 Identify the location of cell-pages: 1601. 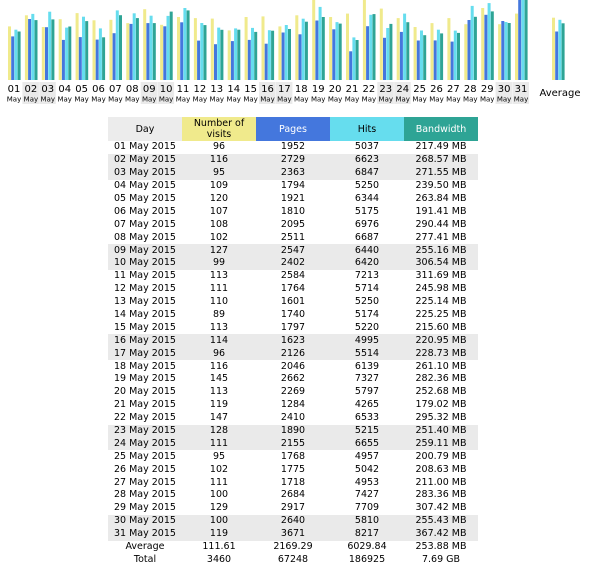
(293, 302).